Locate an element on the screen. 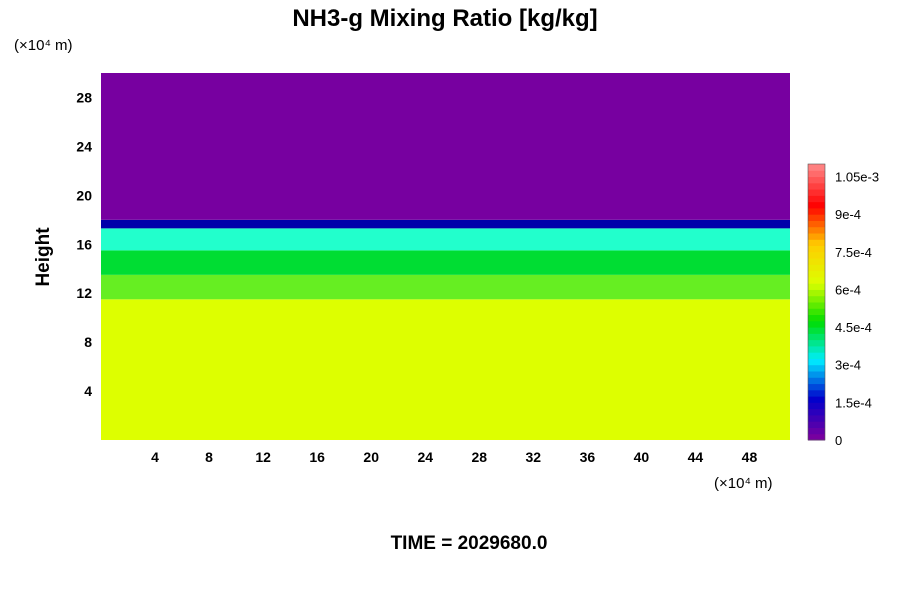  x-tick-label: 40 is located at coordinates (642, 457).